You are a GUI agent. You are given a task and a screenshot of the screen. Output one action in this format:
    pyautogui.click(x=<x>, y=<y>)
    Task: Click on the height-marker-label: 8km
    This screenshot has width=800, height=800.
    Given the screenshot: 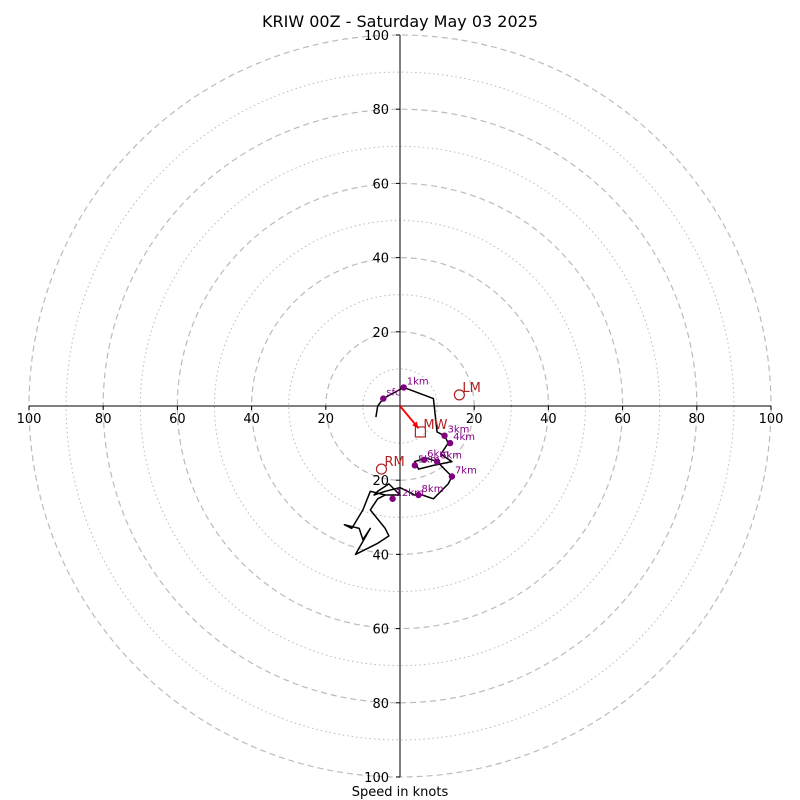 What is the action you would take?
    pyautogui.click(x=433, y=489)
    